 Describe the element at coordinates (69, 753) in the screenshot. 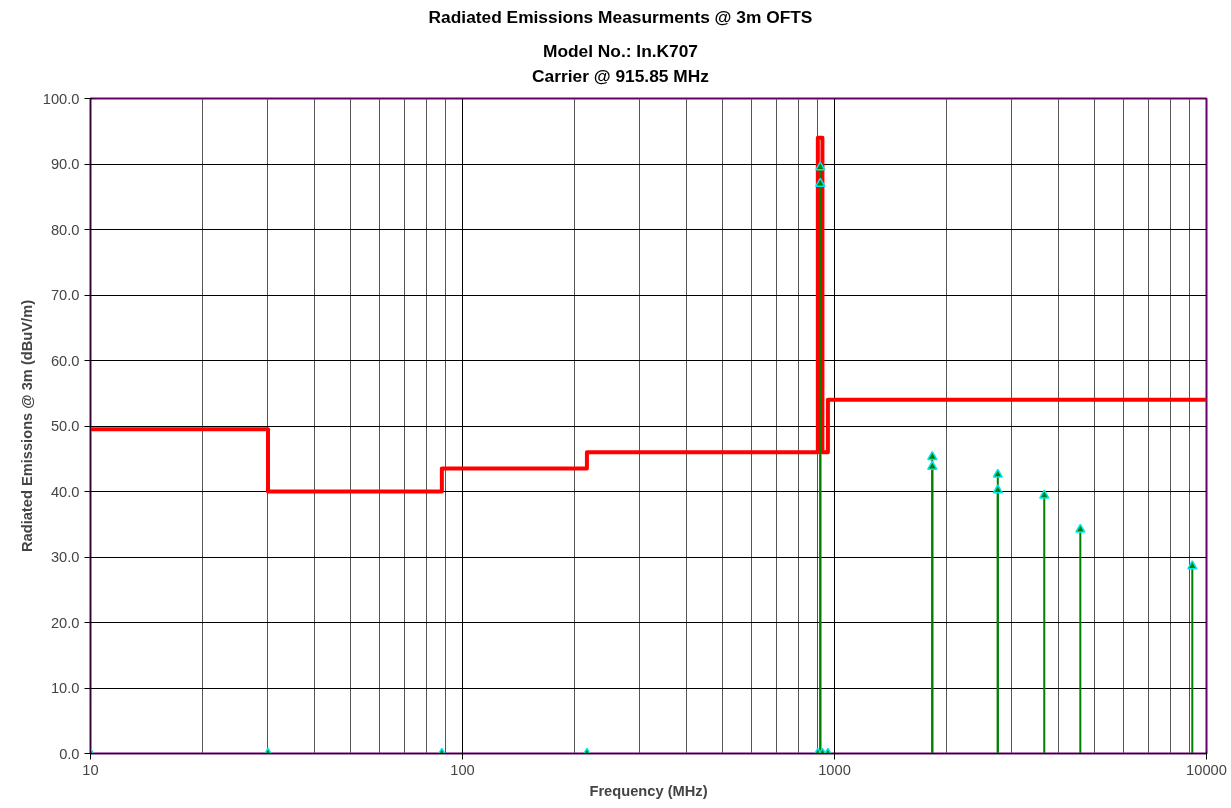

I see `y-tick-label: 0.0` at that location.